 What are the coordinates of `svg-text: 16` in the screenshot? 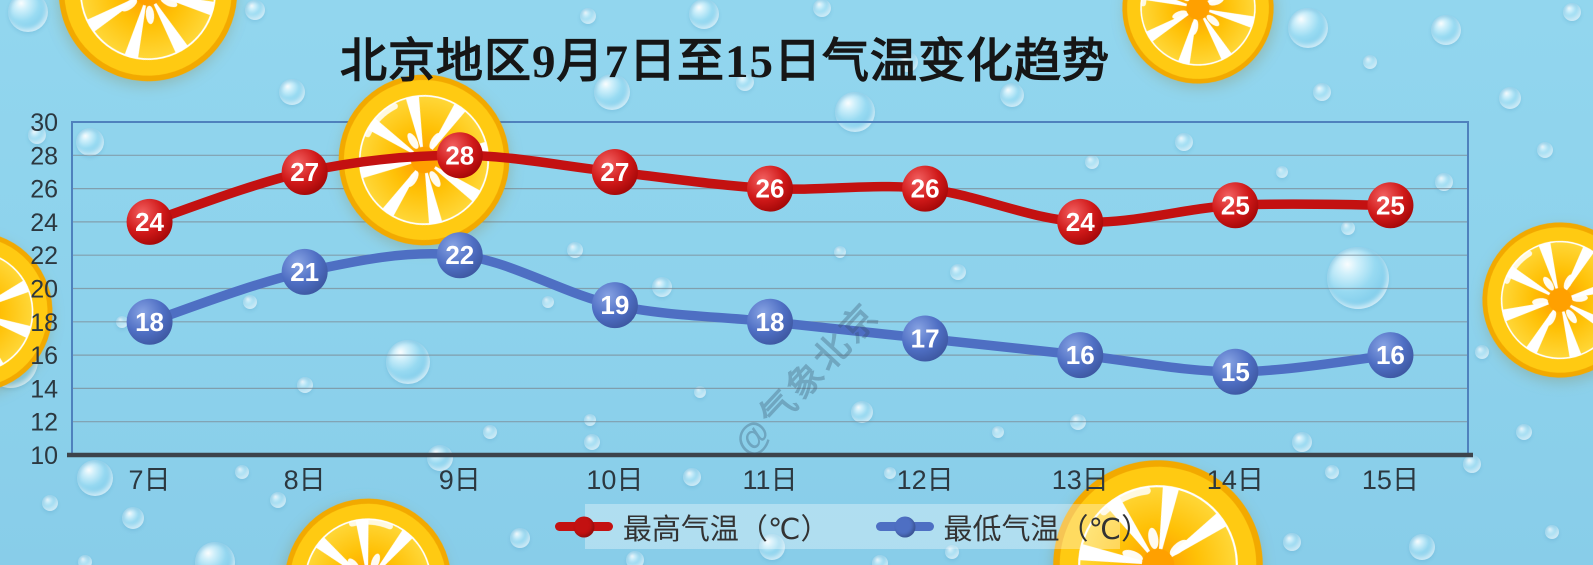 It's located at (44, 356).